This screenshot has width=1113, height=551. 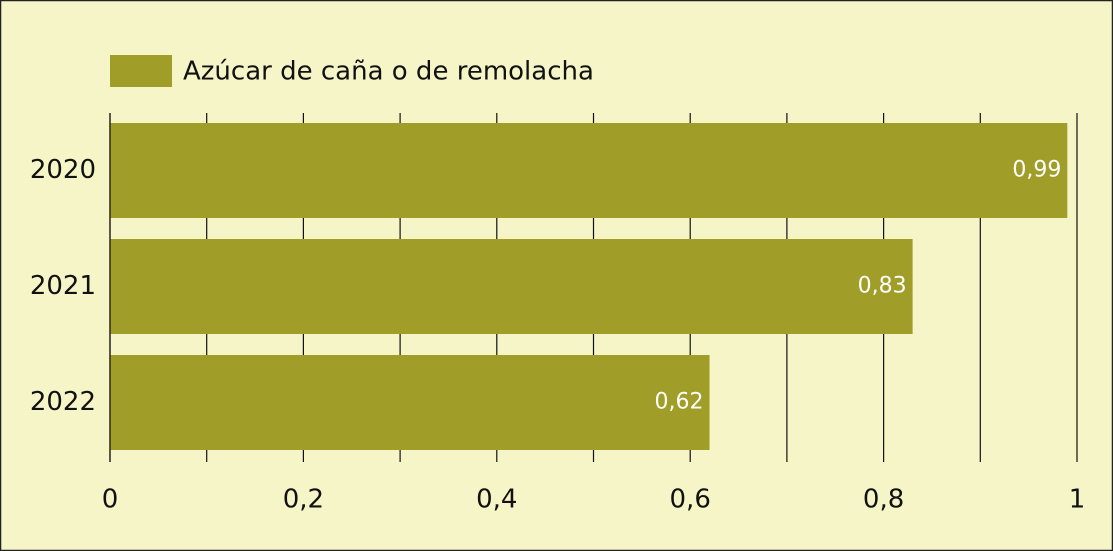 What do you see at coordinates (388, 72) in the screenshot?
I see `legend-label: Azúcar de caña o de remolacha` at bounding box center [388, 72].